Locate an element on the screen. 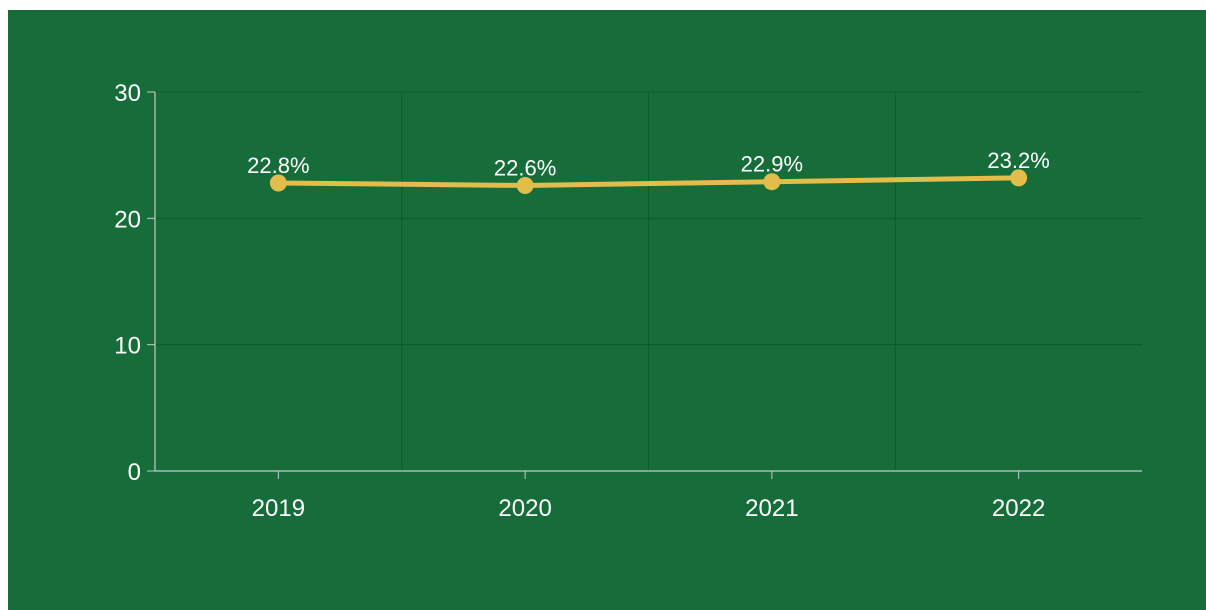  xtick-label-2021: 2021 is located at coordinates (771, 508).